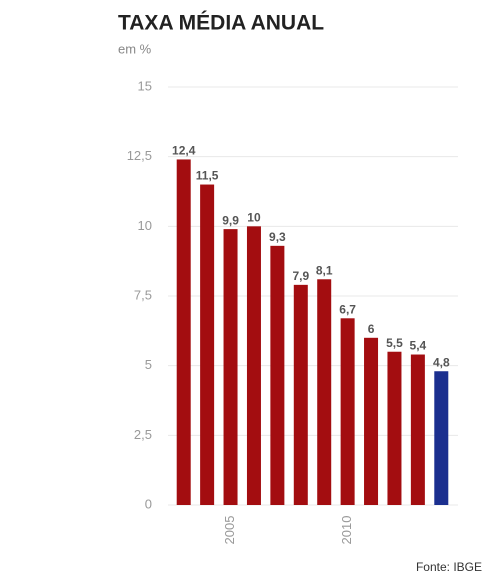 Image resolution: width=500 pixels, height=584 pixels. What do you see at coordinates (207, 176) in the screenshot?
I see `value-label: 11,5` at bounding box center [207, 176].